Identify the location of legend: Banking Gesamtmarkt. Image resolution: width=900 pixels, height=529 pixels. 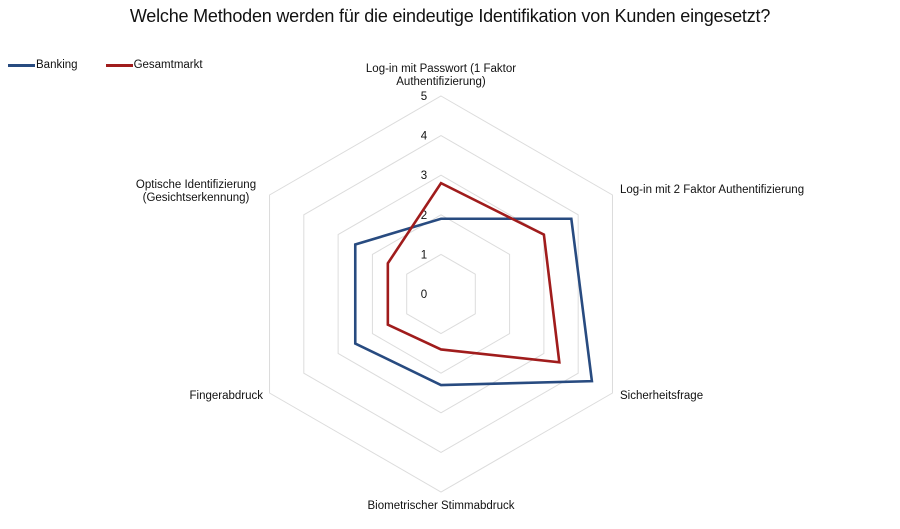
(105, 65).